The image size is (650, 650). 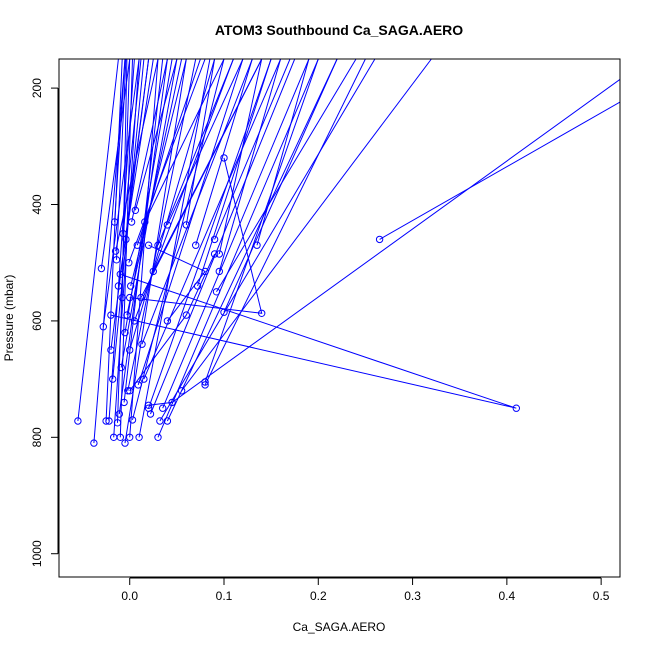 What do you see at coordinates (37, 437) in the screenshot?
I see `y-tick-label: 800` at bounding box center [37, 437].